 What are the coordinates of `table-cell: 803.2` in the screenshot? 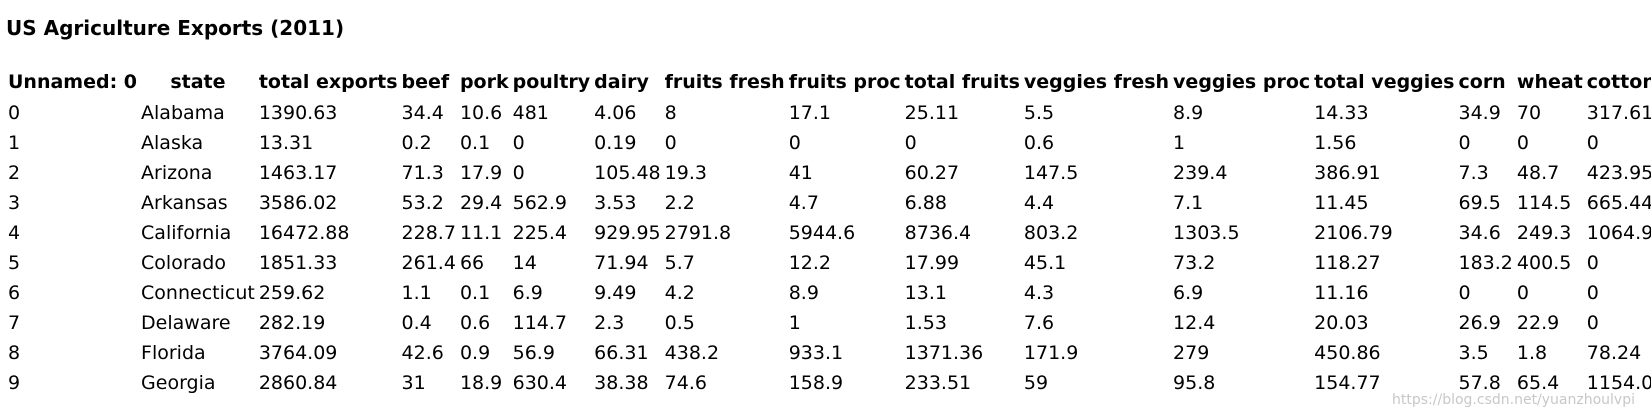 It's located at (1051, 233).